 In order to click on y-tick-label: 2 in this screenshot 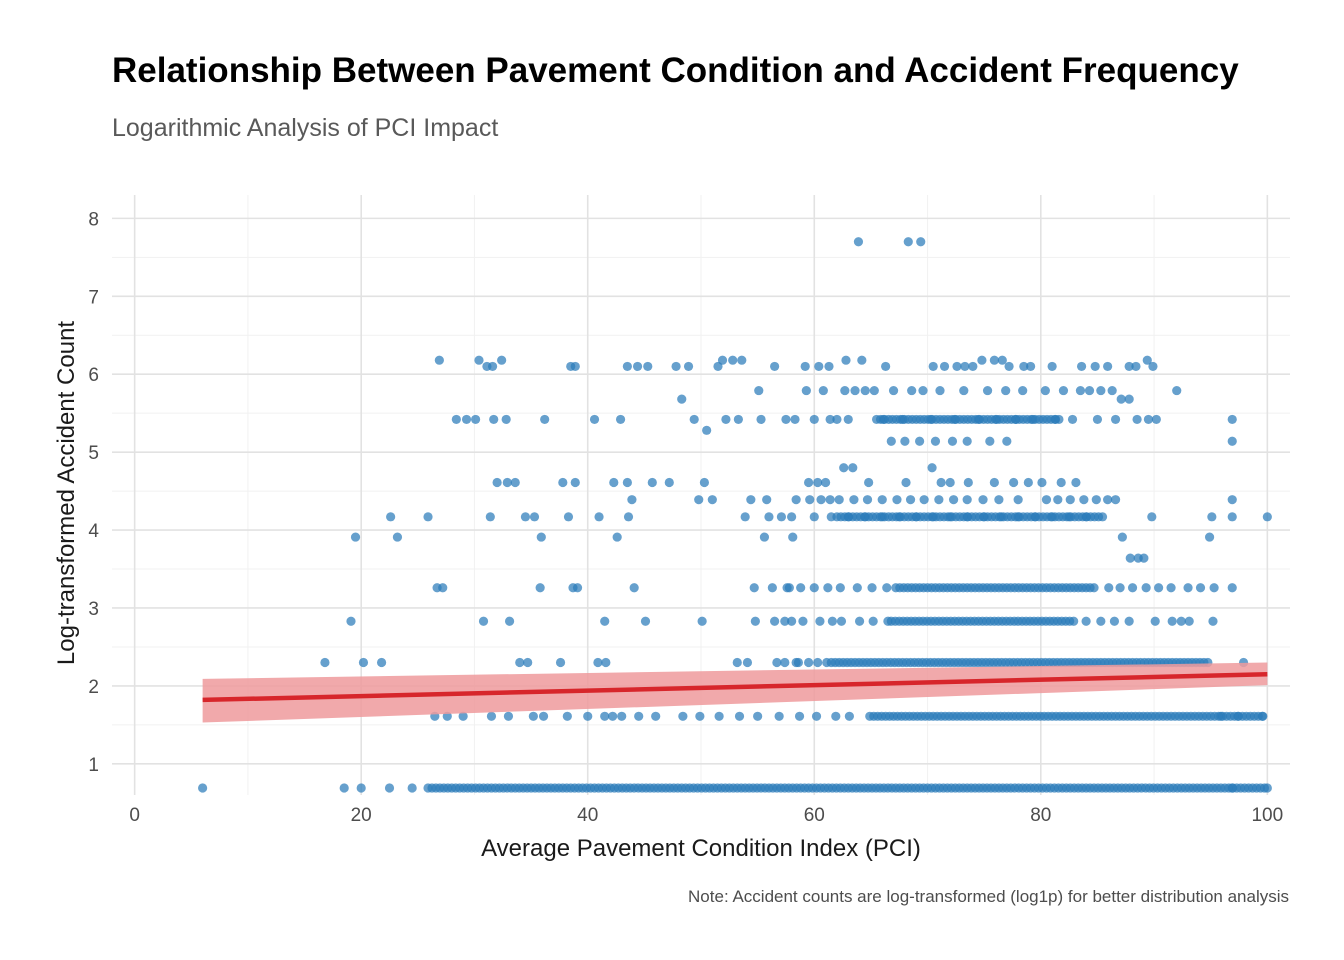, I will do `click(93, 687)`.